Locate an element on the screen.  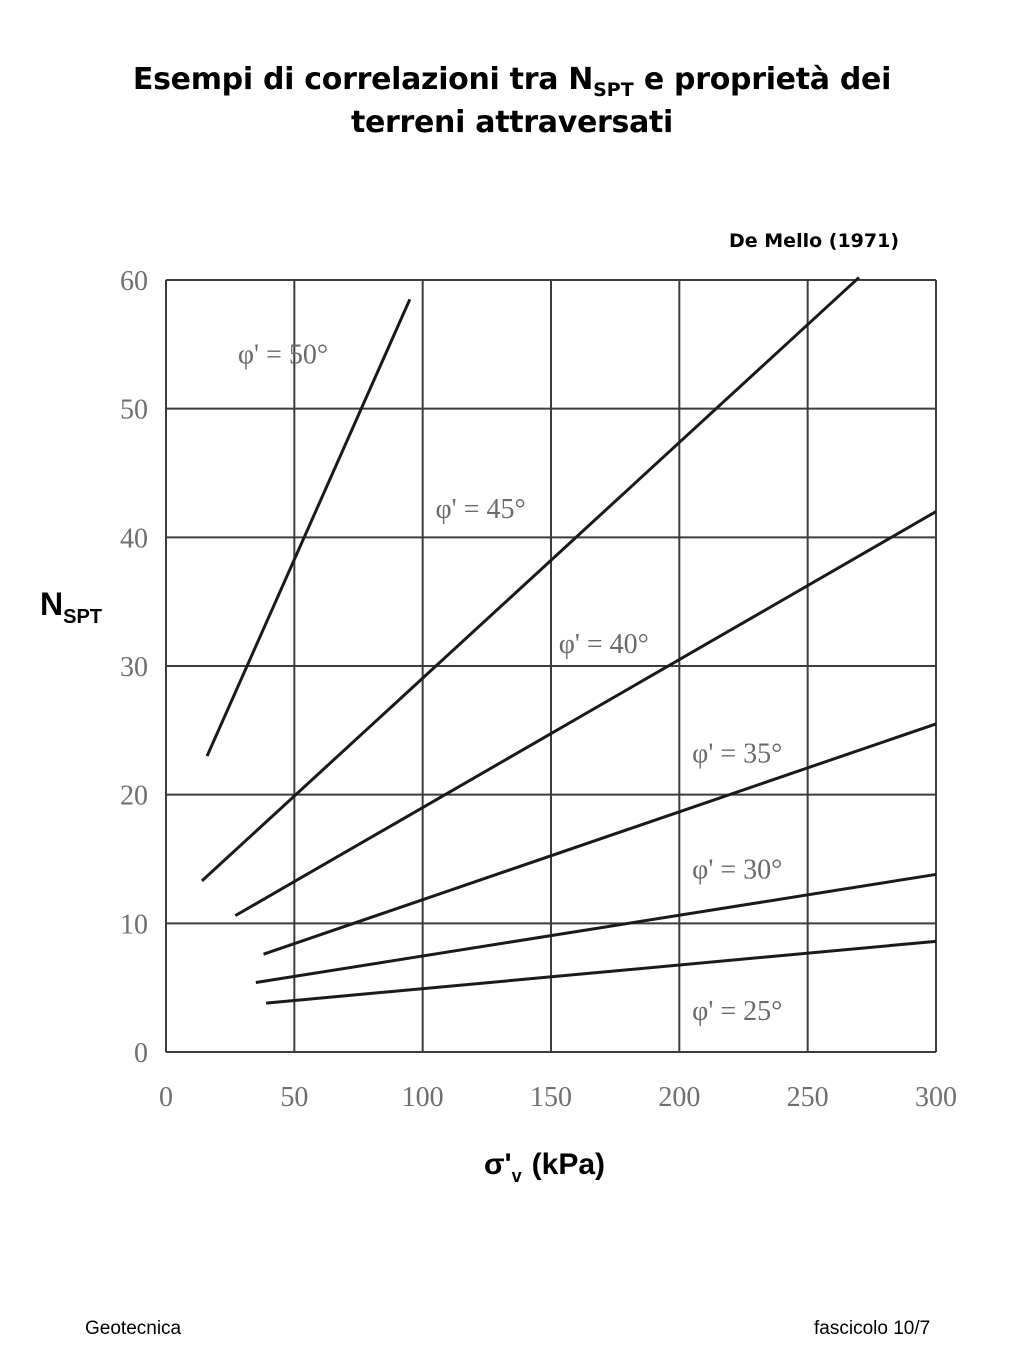
x-tick-label: 300 is located at coordinates (936, 1097).